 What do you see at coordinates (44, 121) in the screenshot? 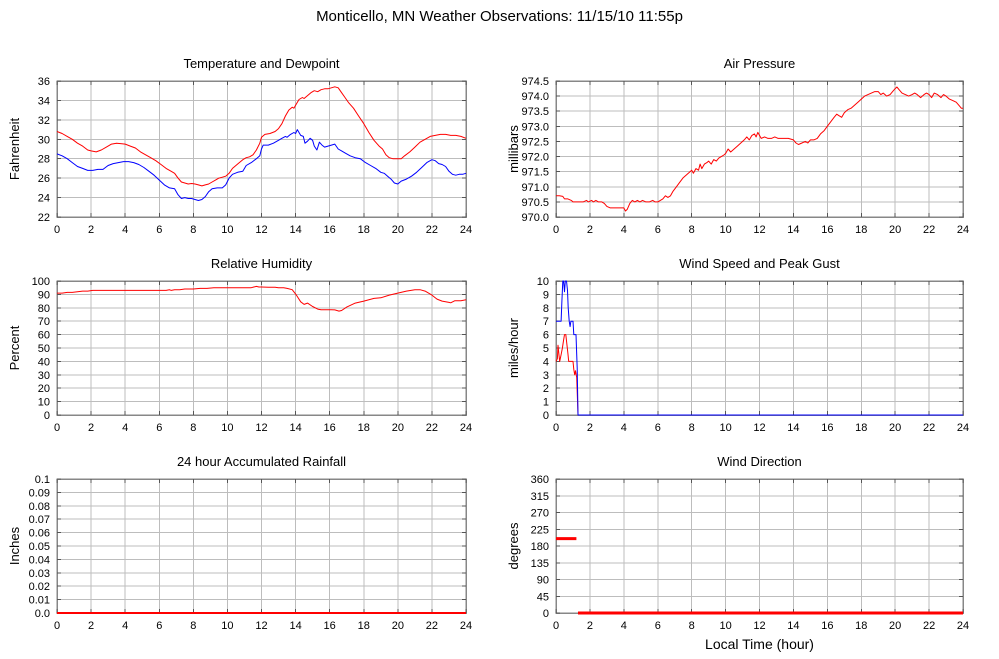
I see `y-tick-label: 32` at bounding box center [44, 121].